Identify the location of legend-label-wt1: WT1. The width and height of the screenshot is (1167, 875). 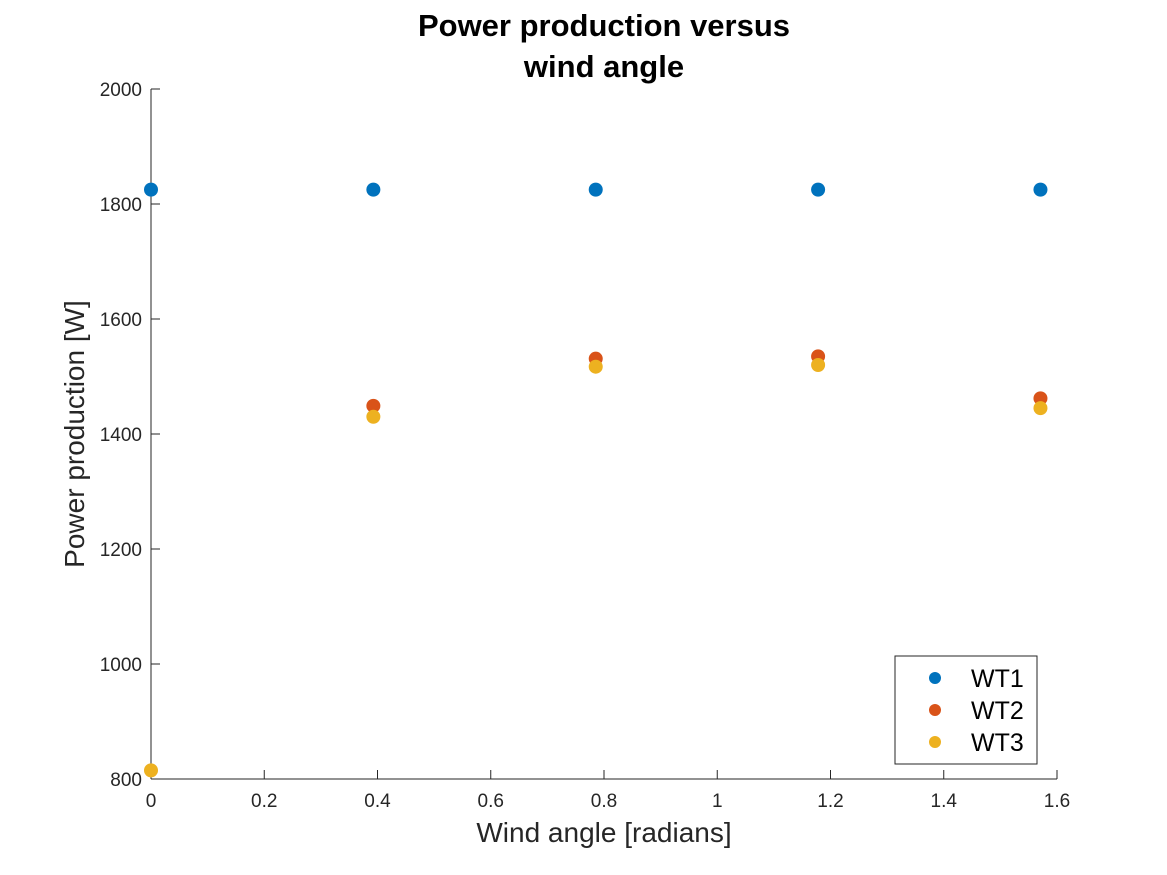
(997, 679).